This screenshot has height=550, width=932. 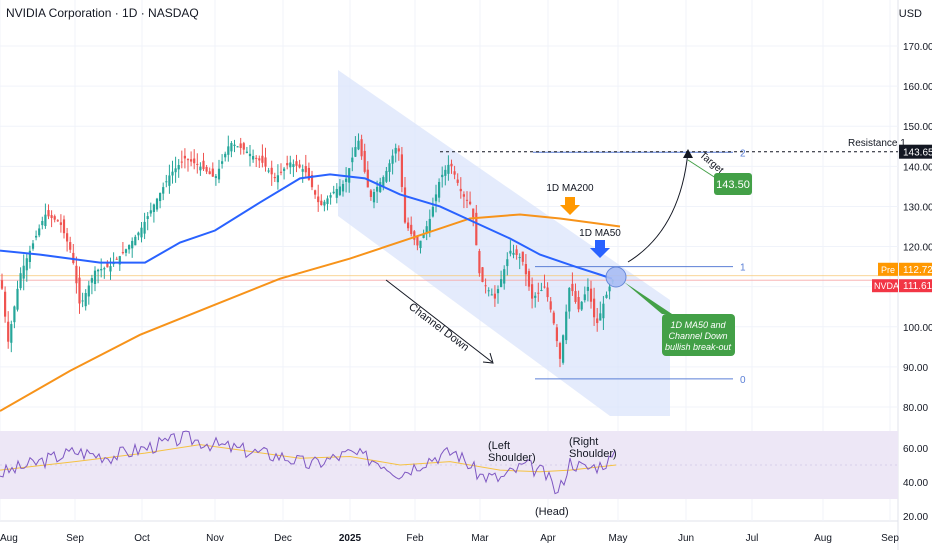 What do you see at coordinates (583, 442) in the screenshot?
I see `right-shoulder-label-1: (Right` at bounding box center [583, 442].